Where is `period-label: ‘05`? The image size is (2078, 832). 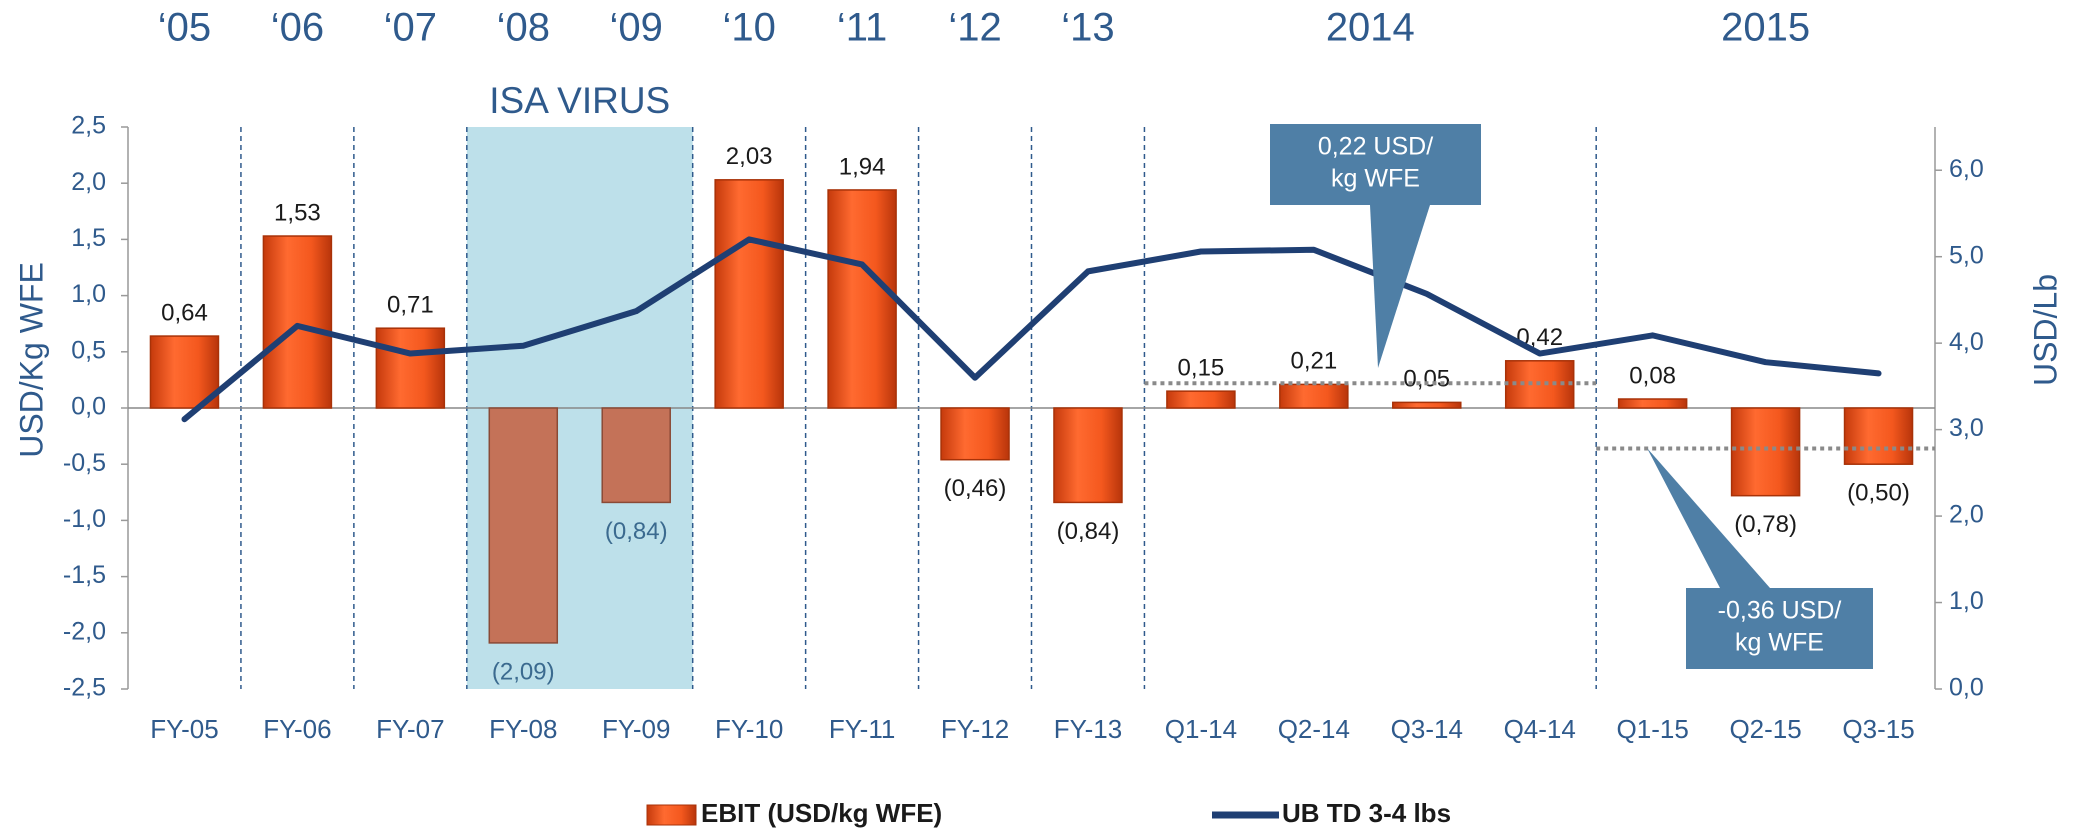
period-label: ‘05 is located at coordinates (184, 28).